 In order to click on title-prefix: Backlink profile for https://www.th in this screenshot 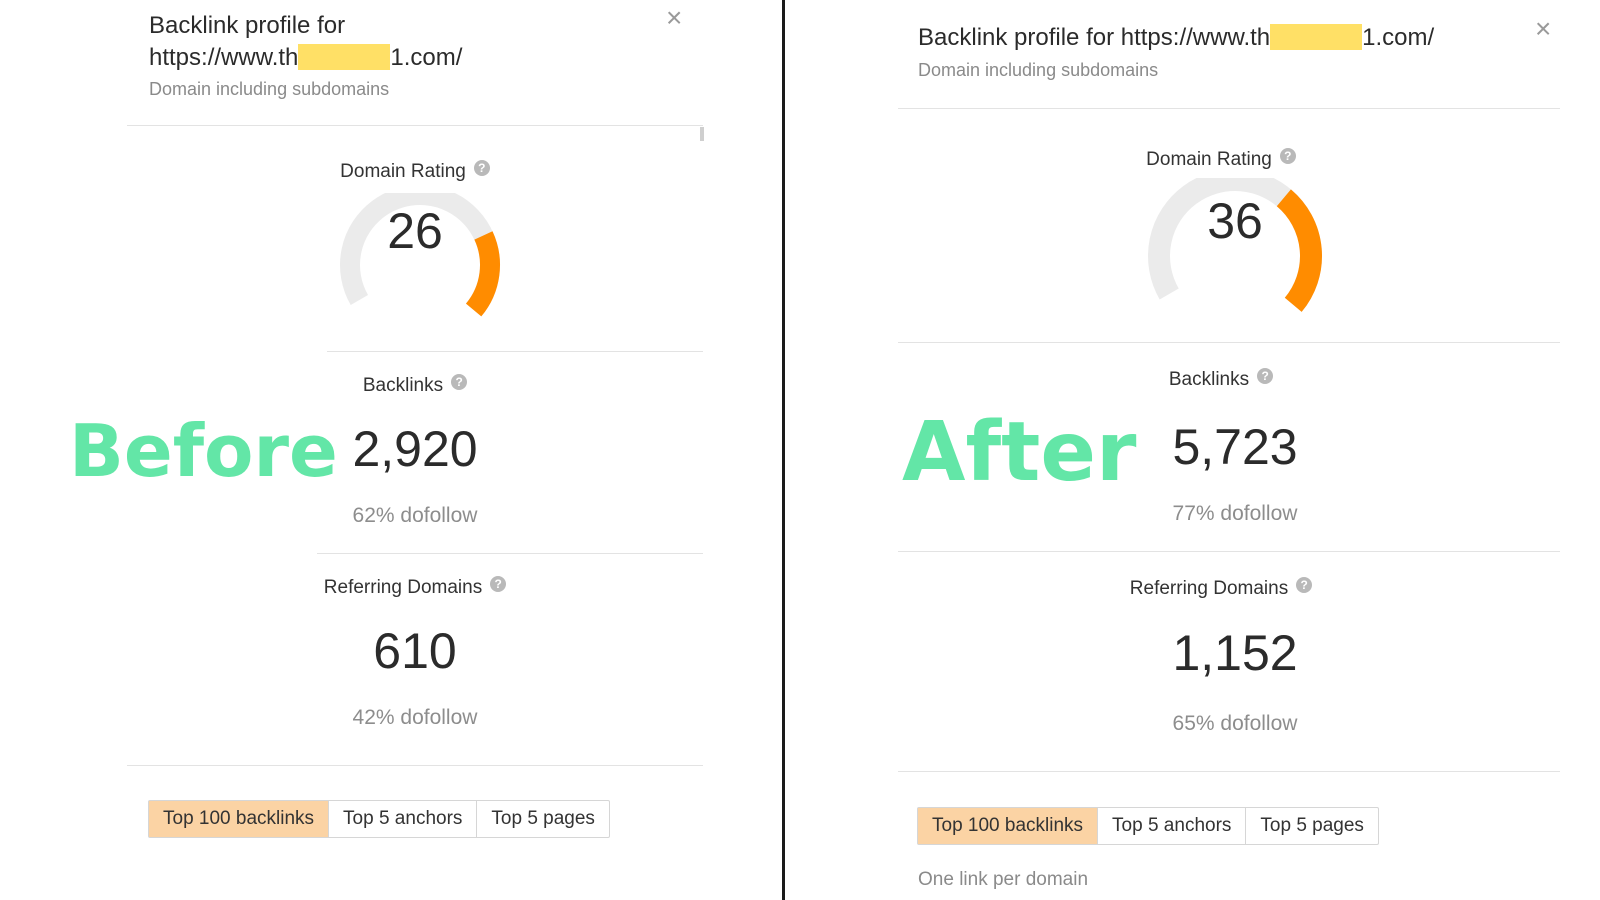, I will do `click(1094, 37)`.